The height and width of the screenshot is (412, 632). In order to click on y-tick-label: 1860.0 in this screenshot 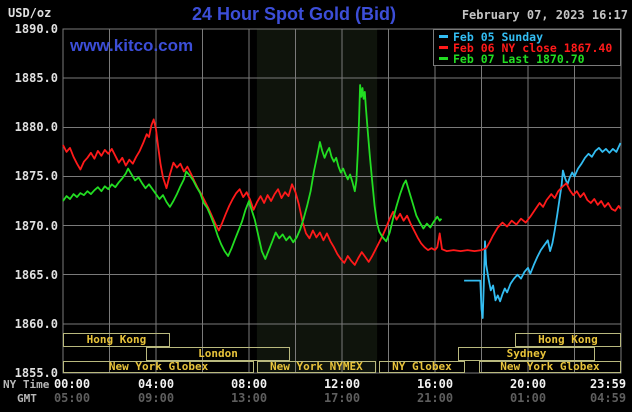, I will do `click(36, 323)`.